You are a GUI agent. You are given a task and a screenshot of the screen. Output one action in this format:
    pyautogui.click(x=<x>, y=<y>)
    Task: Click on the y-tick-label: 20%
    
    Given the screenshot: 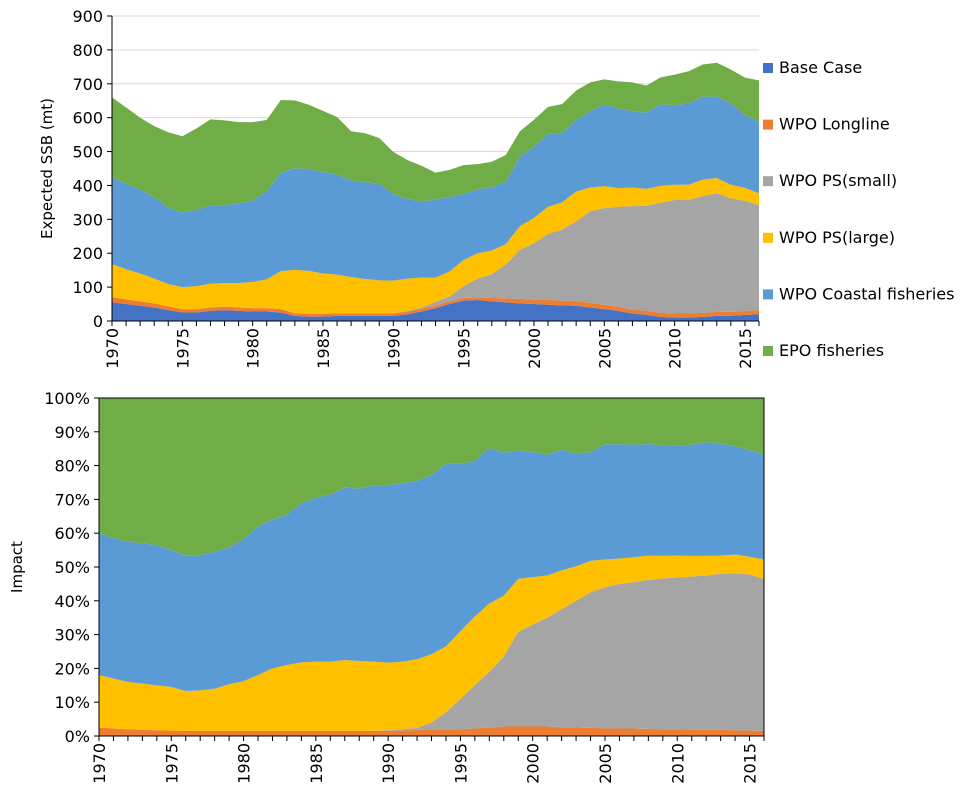 What is the action you would take?
    pyautogui.click(x=72, y=668)
    